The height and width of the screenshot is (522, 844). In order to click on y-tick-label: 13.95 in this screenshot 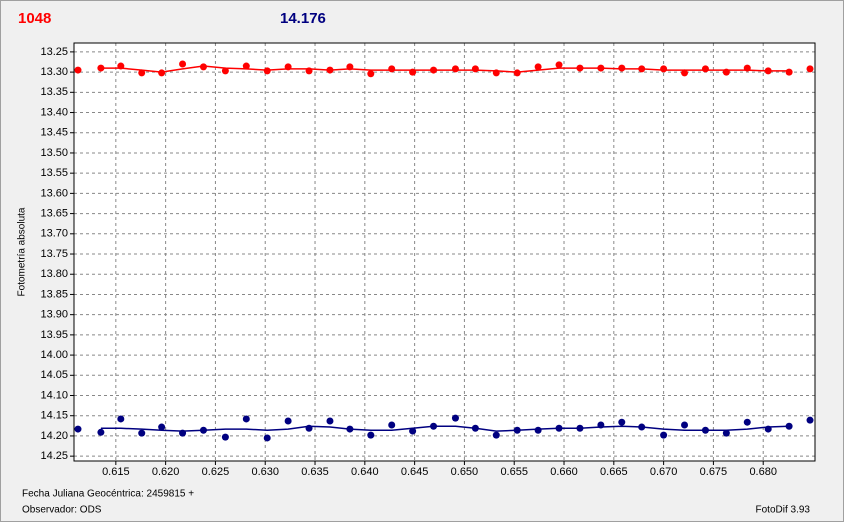, I will do `click(54, 335)`.